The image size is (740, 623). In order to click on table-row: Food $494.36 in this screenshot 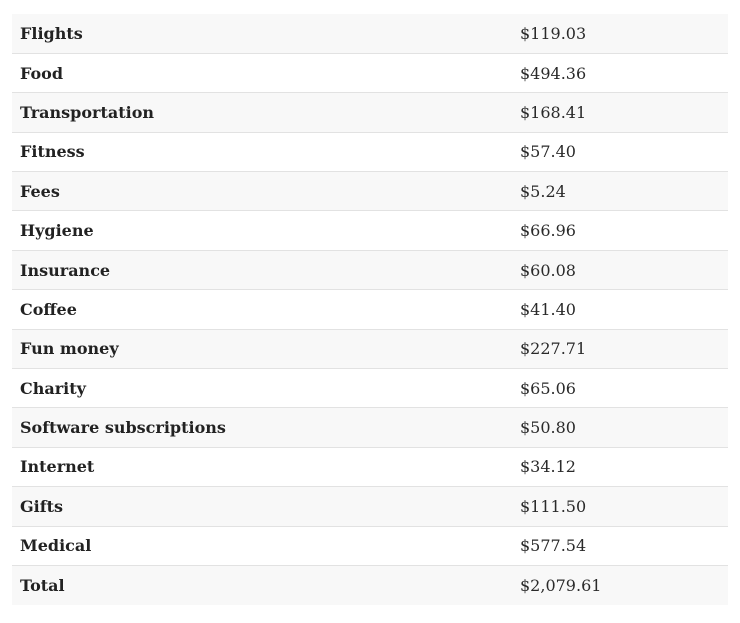, I will do `click(370, 73)`.